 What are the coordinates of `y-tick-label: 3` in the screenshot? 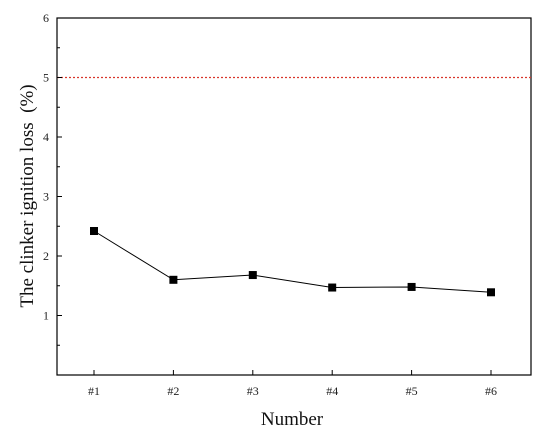 It's located at (46, 197).